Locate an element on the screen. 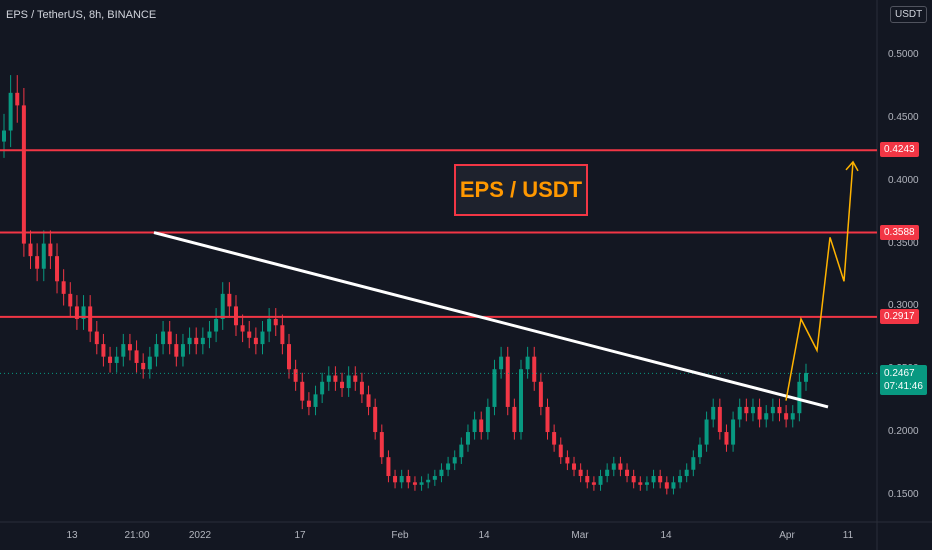 The width and height of the screenshot is (932, 550). currency-button: USDT is located at coordinates (909, 14).